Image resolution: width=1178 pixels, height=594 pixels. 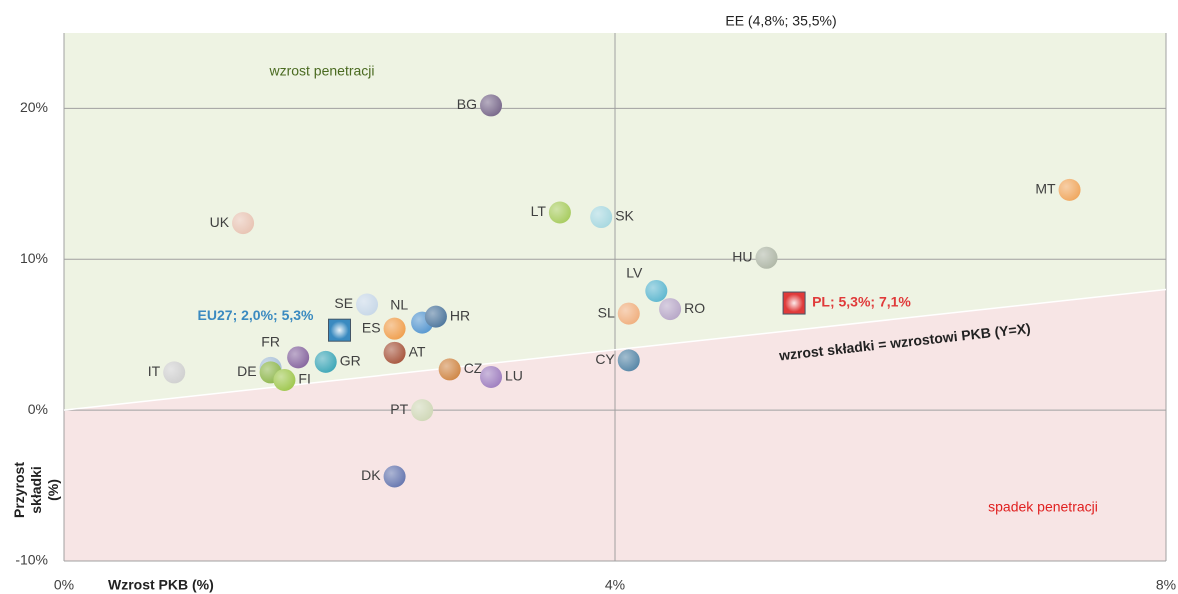 What do you see at coordinates (467, 104) in the screenshot?
I see `point-label: BG` at bounding box center [467, 104].